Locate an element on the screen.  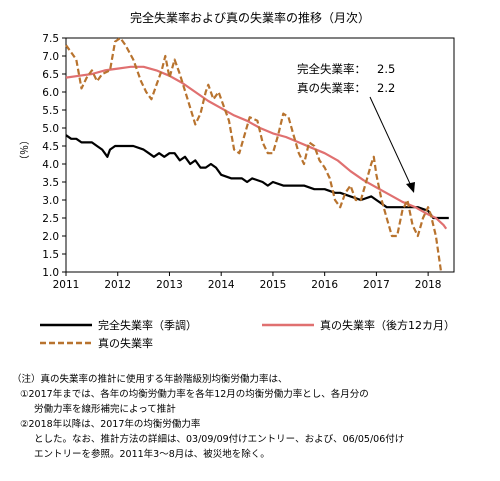
y-axis-label: （％） is located at coordinates (25, 150).